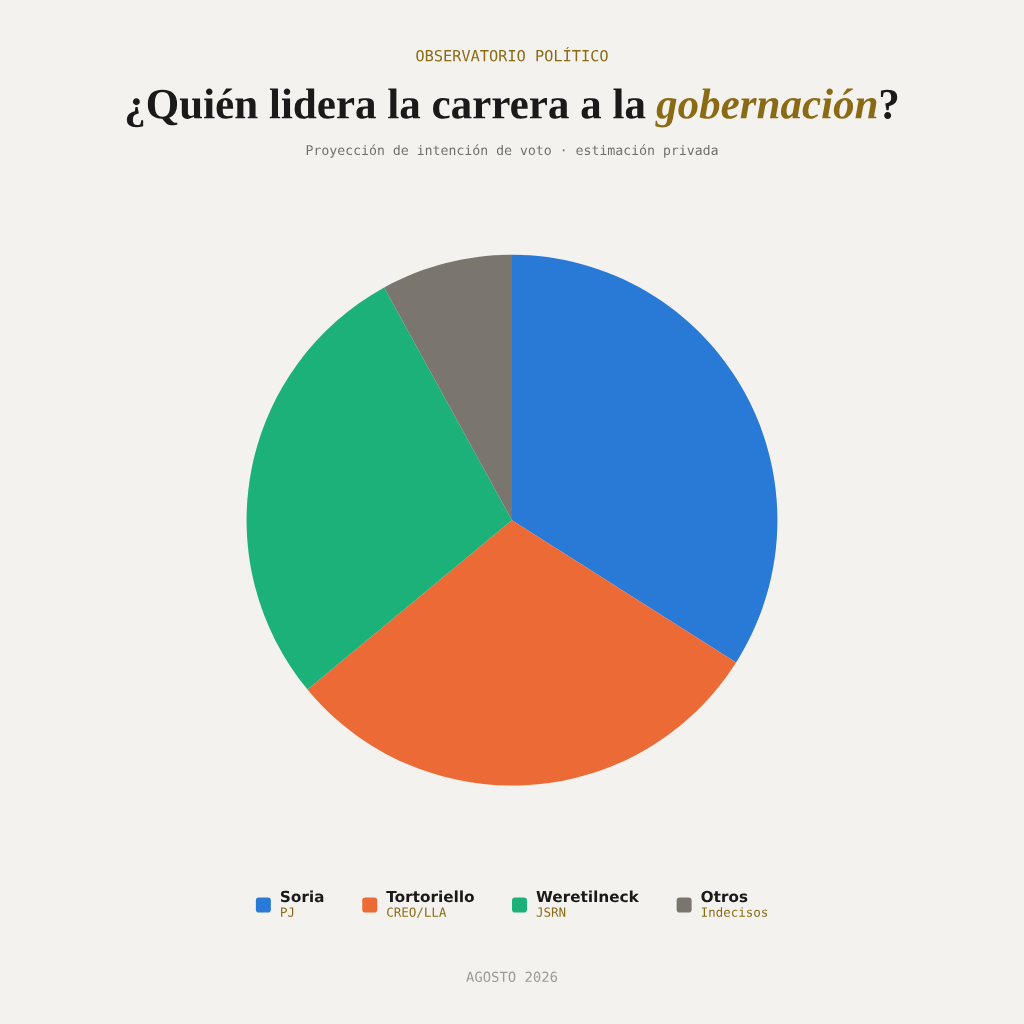  I want to click on legend-label: Tortoriello CREO/LLA, so click(430, 904).